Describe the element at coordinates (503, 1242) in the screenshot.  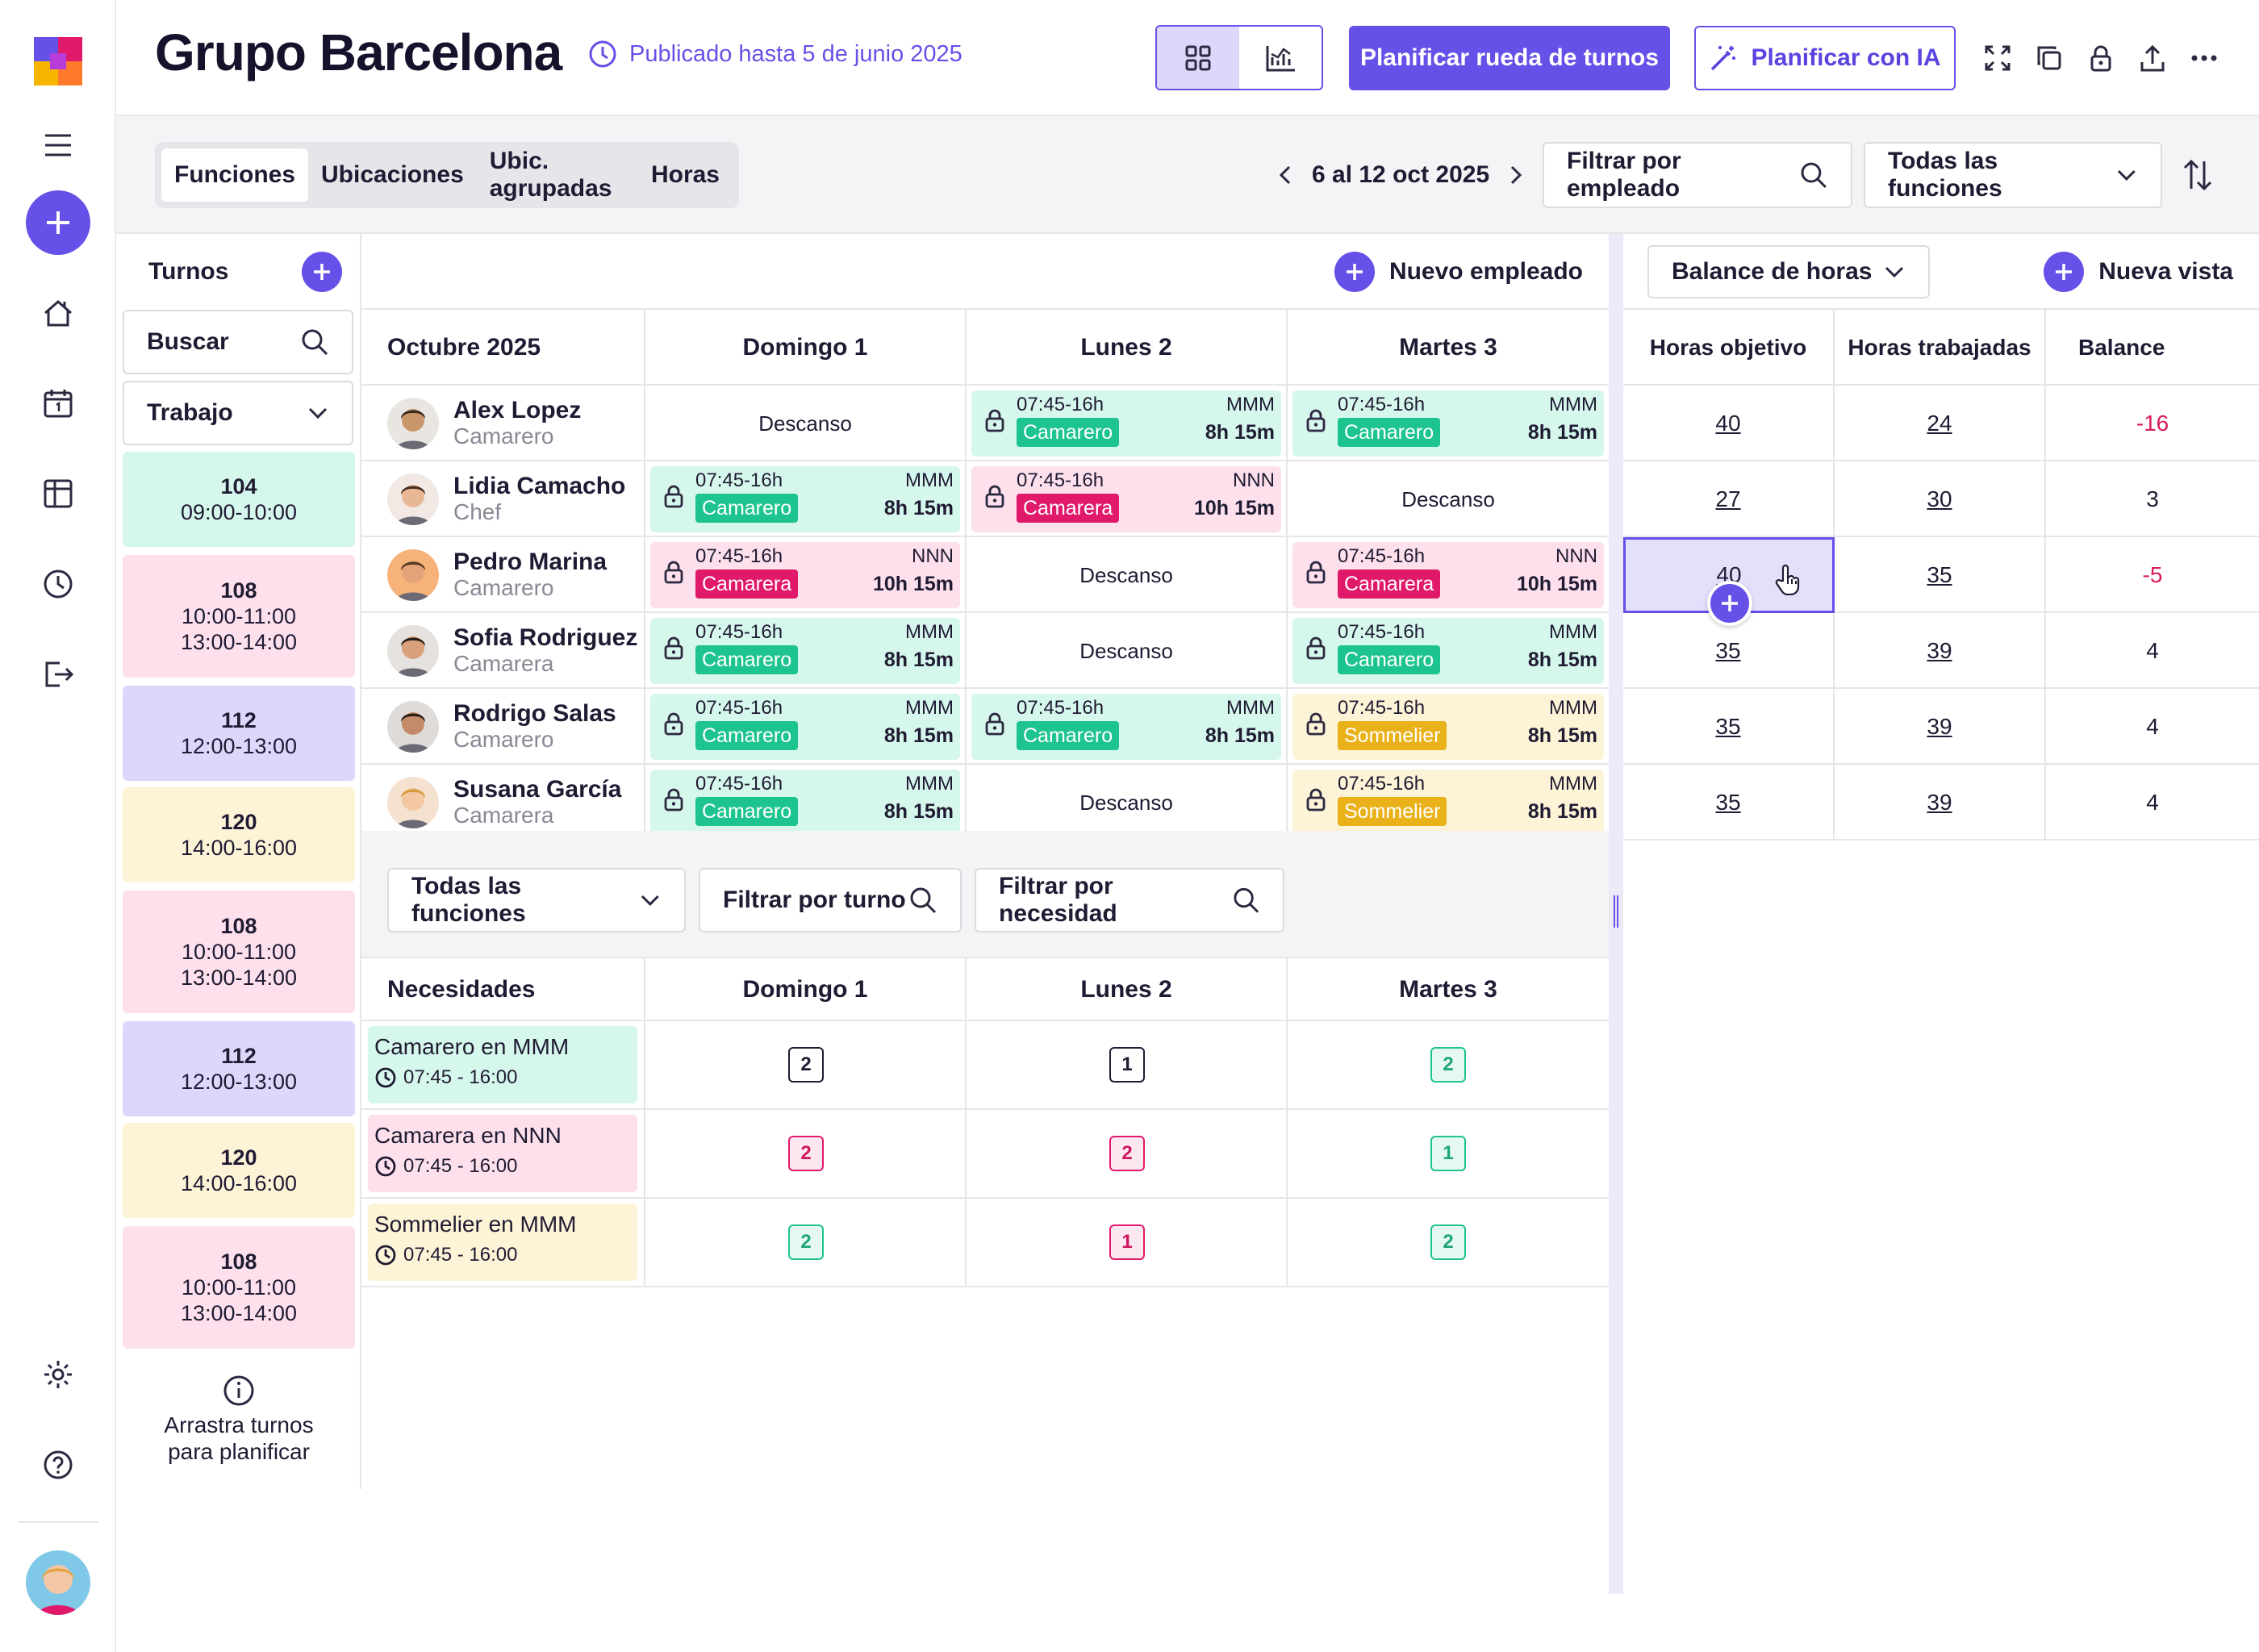
I see `need-card: Sommelier en MMM 07:45 - 16:00` at that location.